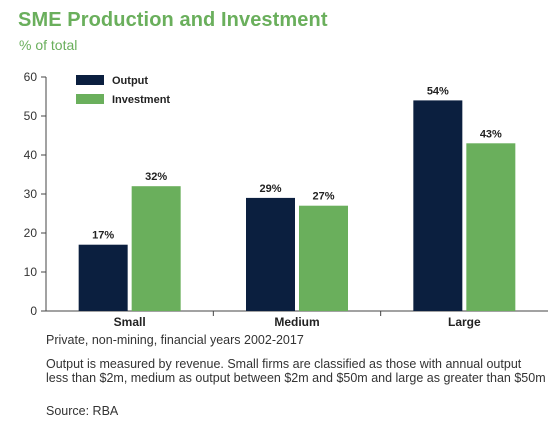 This screenshot has width=556, height=433. I want to click on legend-label-output: Output, so click(130, 81).